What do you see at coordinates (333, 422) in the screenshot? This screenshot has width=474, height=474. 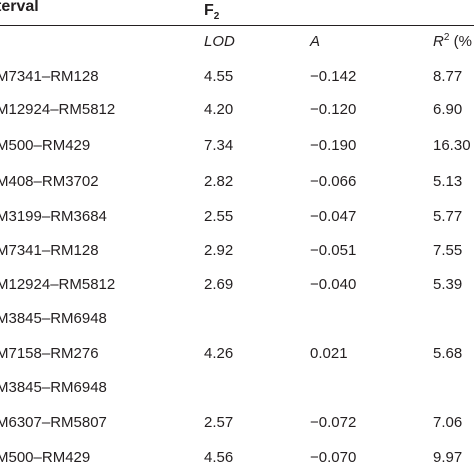 I see `cell-a: −0.072` at bounding box center [333, 422].